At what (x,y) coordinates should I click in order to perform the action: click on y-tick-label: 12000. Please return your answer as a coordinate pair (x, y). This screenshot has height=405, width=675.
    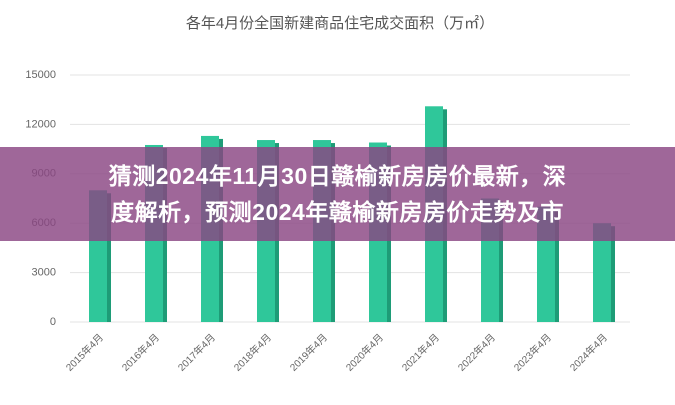
    Looking at the image, I should click on (40, 124).